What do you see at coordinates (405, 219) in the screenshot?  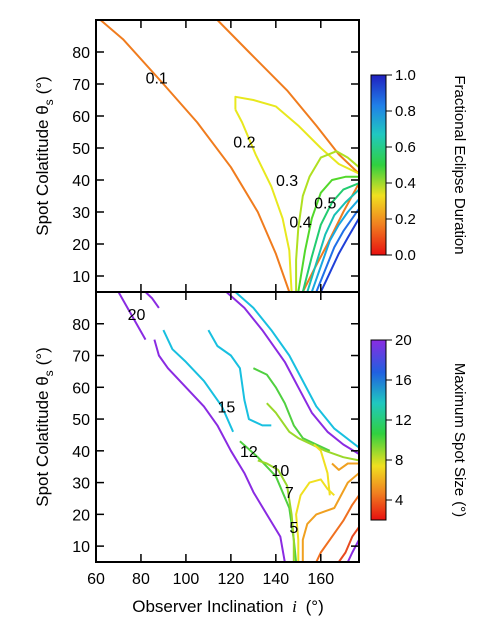 I see `colorbar-tick-label: 0.2` at bounding box center [405, 219].